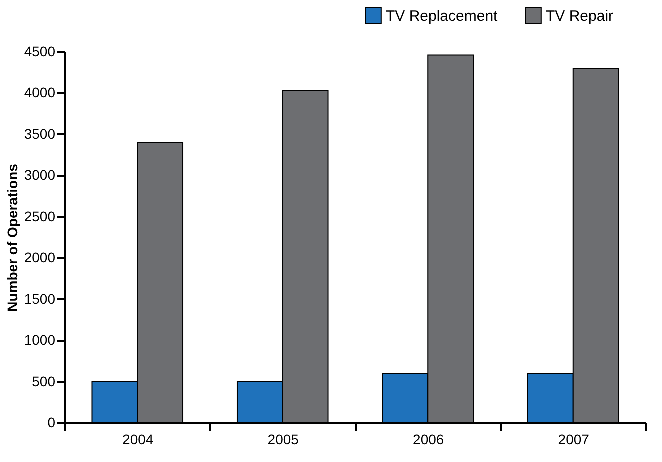 The image size is (662, 462). What do you see at coordinates (44, 381) in the screenshot?
I see `y-tick-label: 500` at bounding box center [44, 381].